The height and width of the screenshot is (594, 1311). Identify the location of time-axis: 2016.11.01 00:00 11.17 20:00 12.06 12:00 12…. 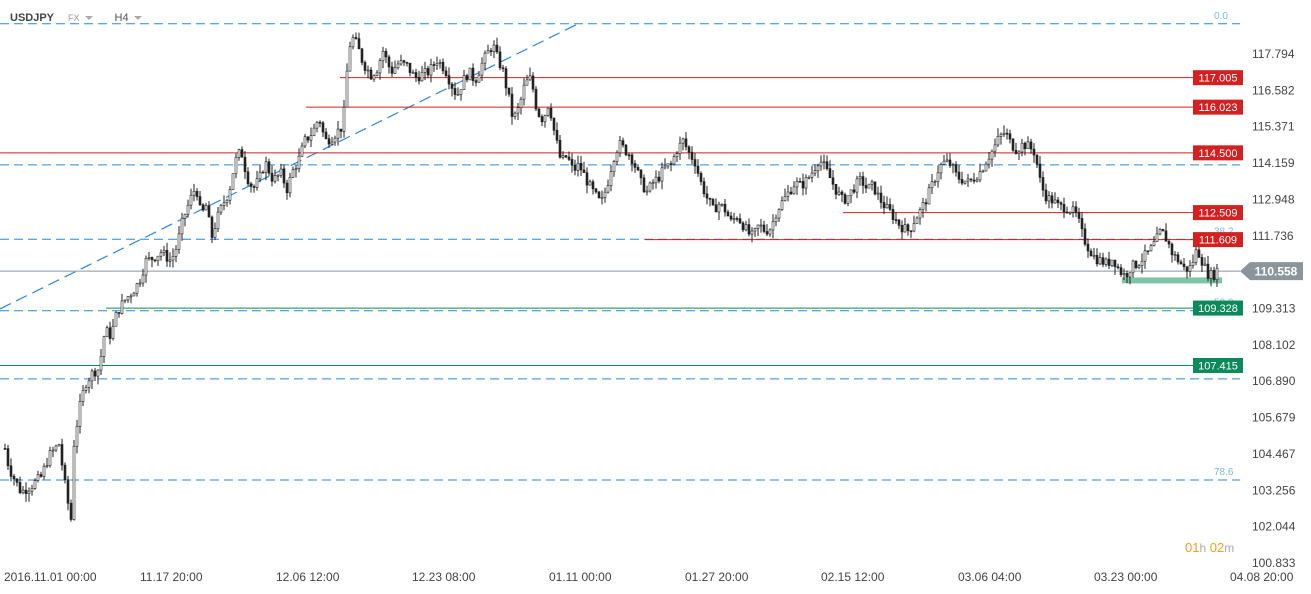
(649, 577).